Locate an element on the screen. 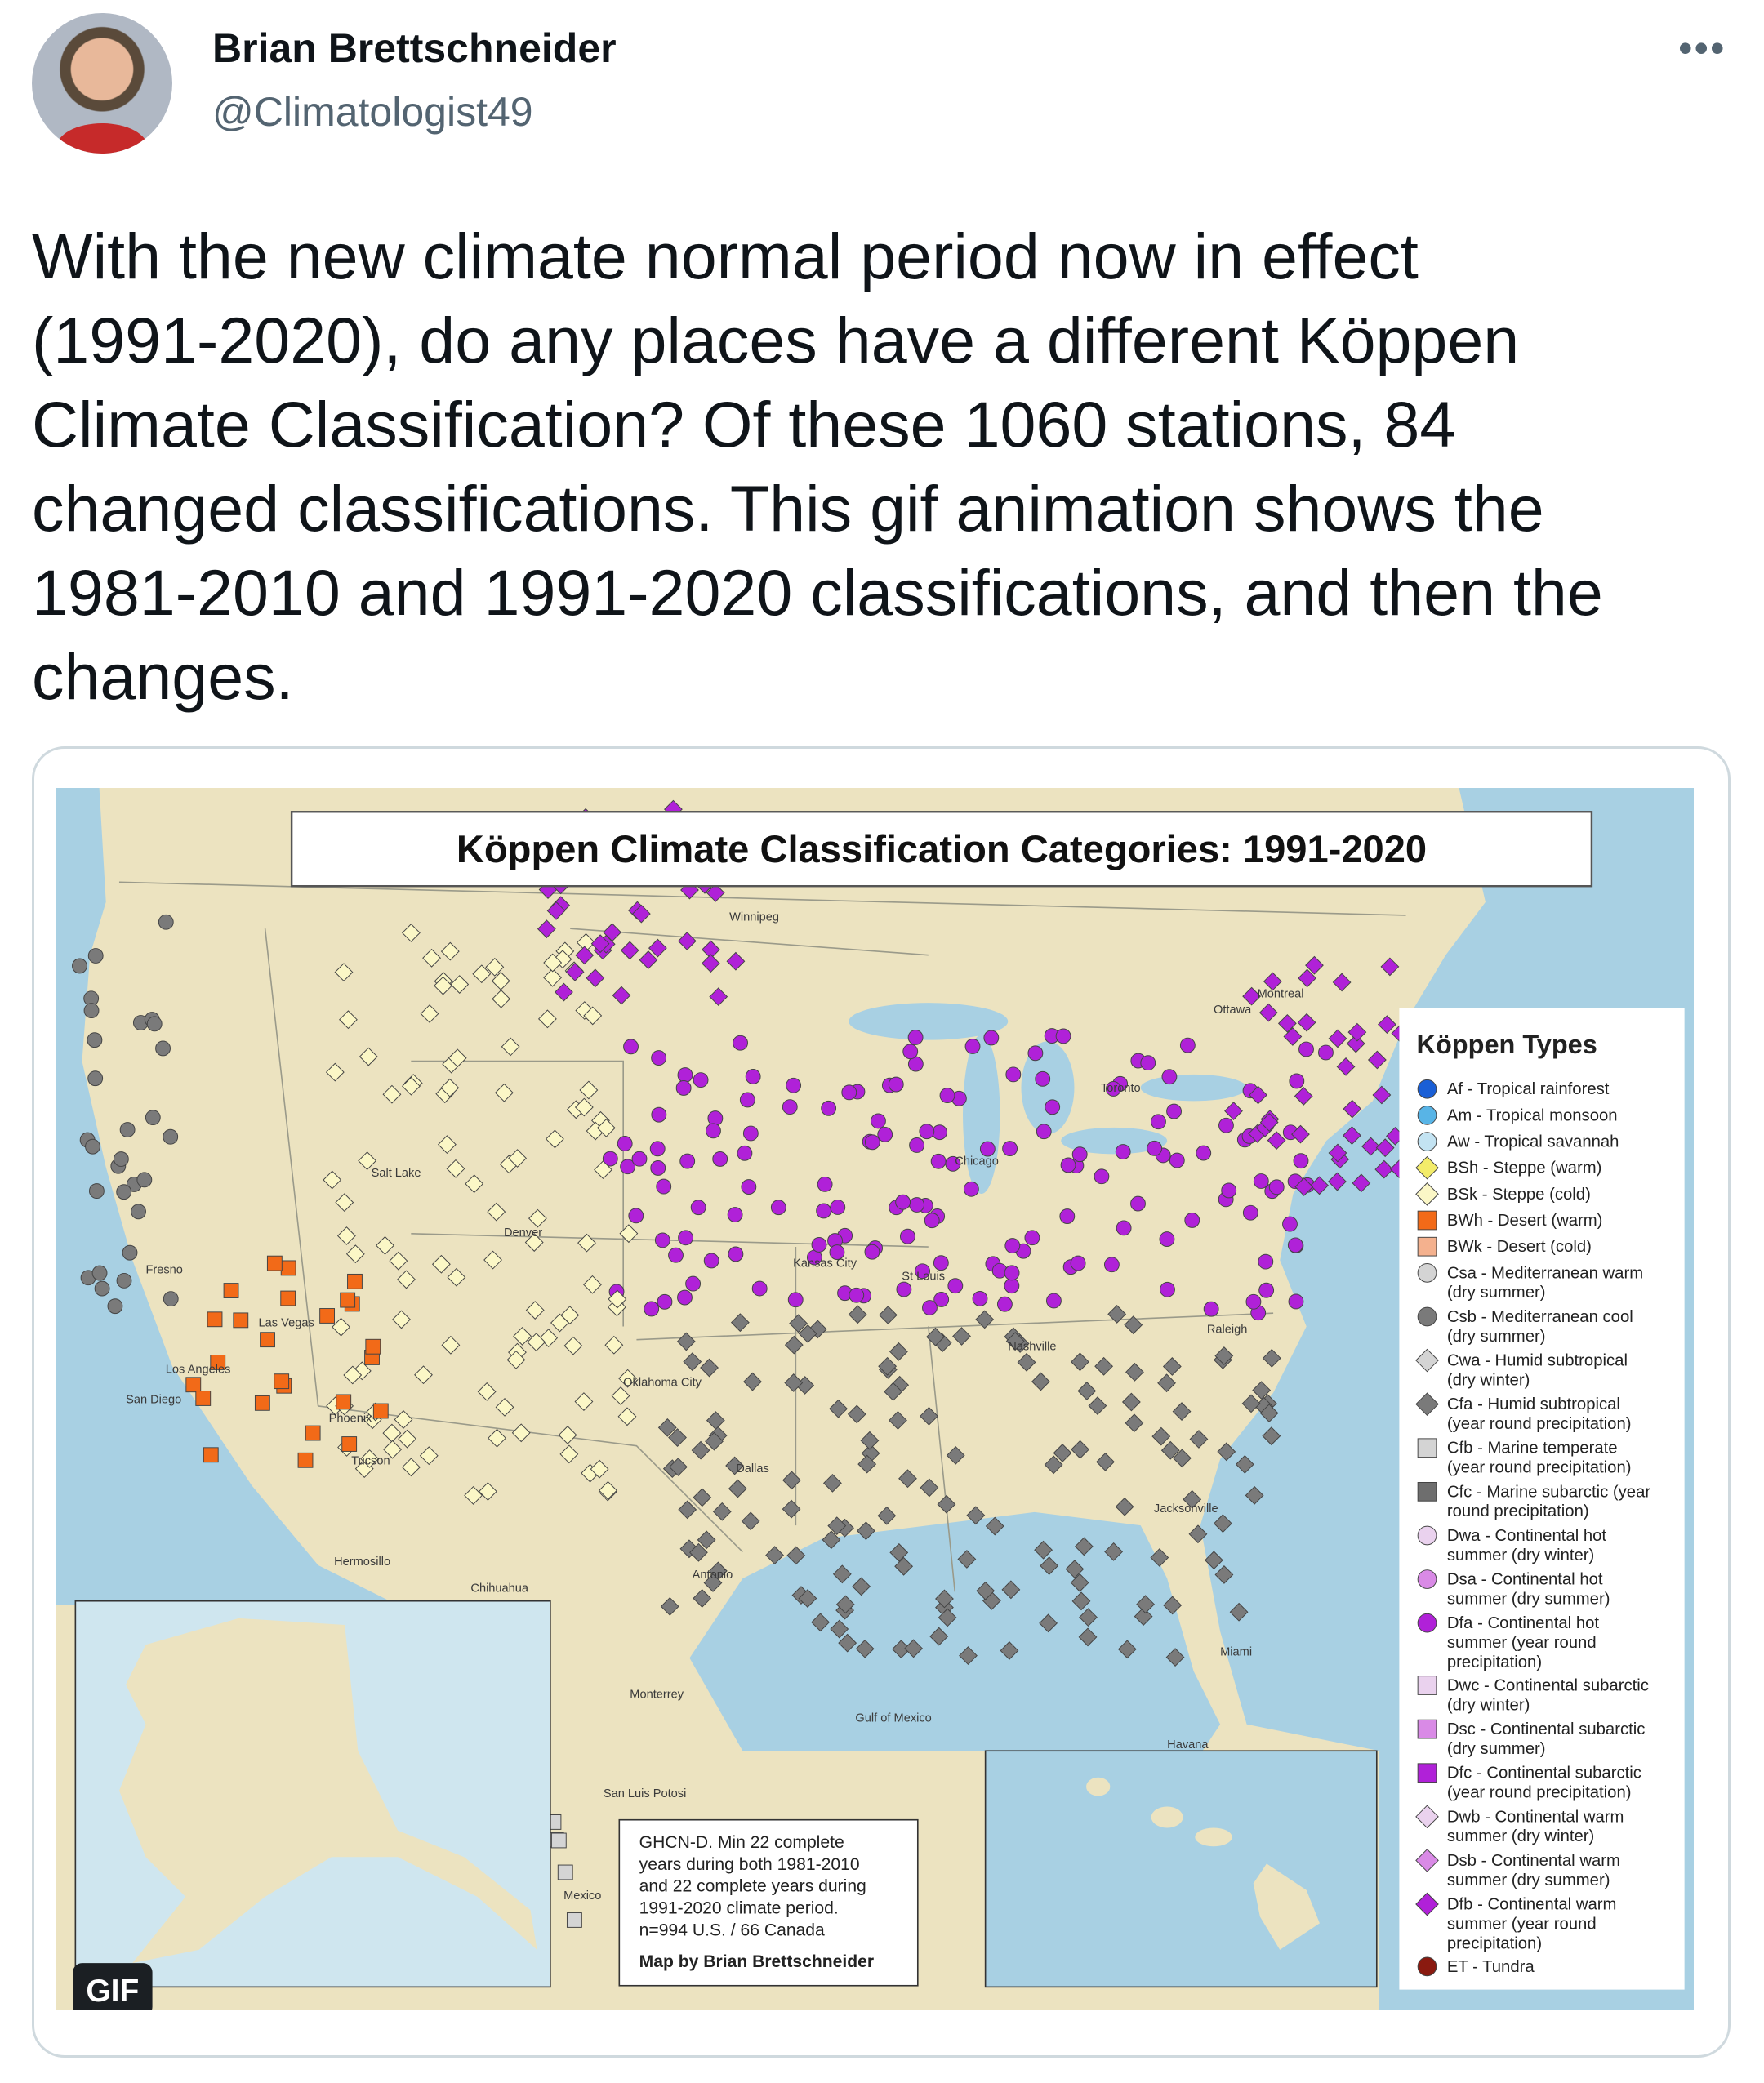  note-line: n=994 U.S. / 66 Canada is located at coordinates (732, 1930).